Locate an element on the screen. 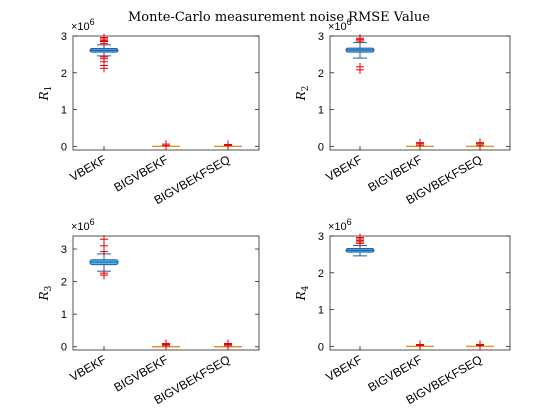  y-axis-label: R2 is located at coordinates (302, 94).